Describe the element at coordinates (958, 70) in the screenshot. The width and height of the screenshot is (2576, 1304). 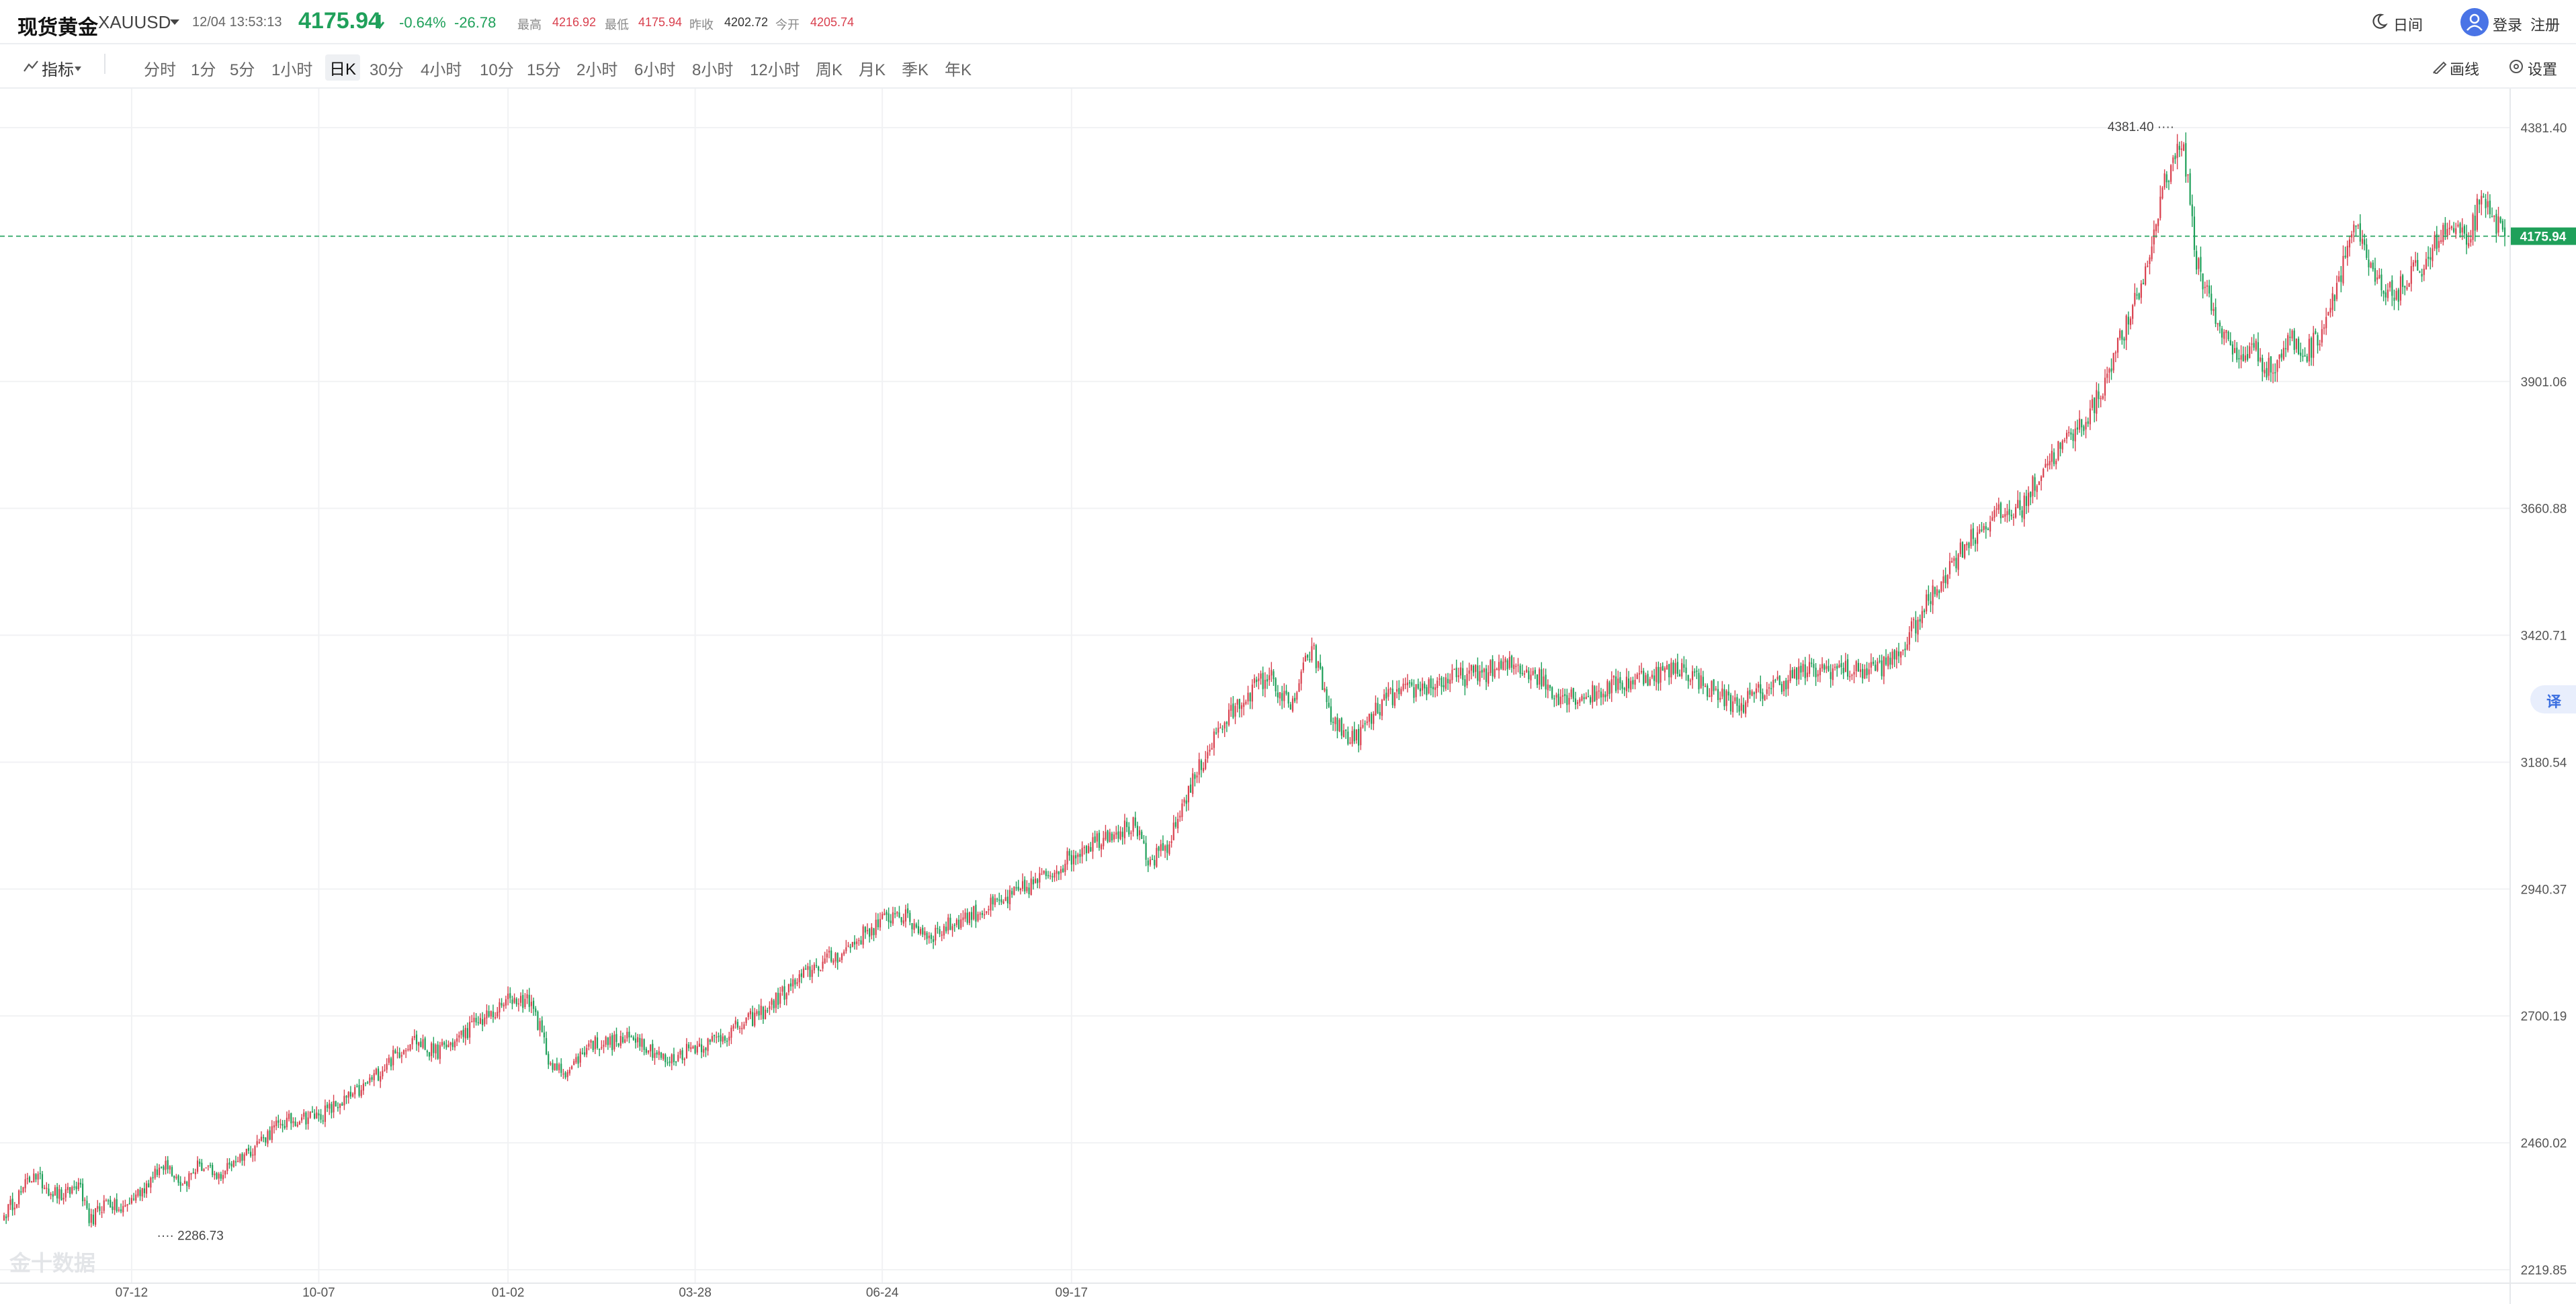
I see `period-yearly: 年K` at that location.